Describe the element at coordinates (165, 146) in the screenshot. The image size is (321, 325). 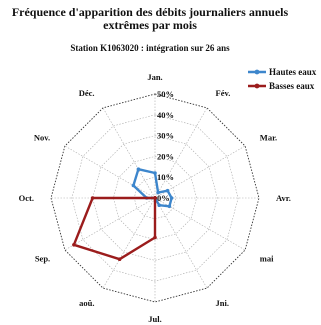
I see `radial-tick-labels: 0% 10% 20% 30% 40% 50%` at that location.